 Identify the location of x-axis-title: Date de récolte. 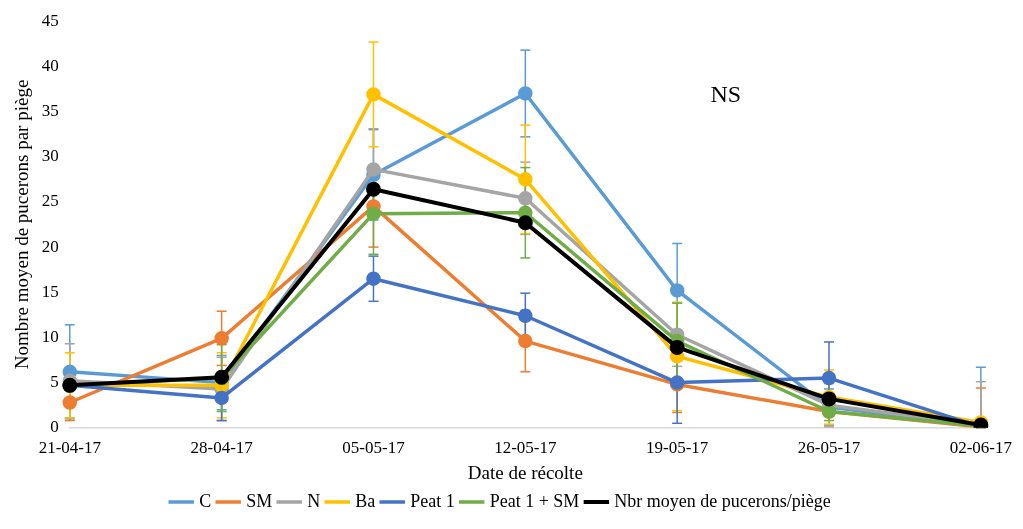
(525, 472).